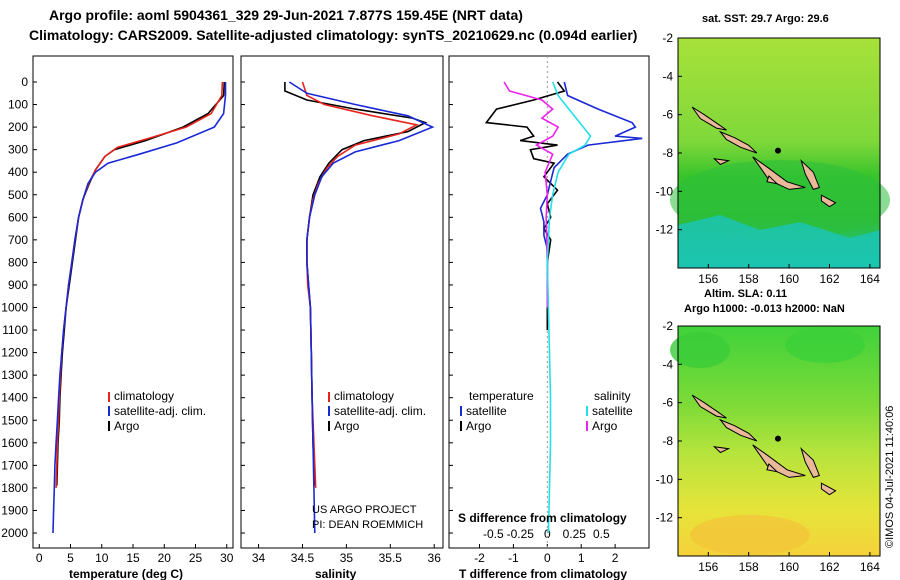 The image size is (900, 580). Describe the element at coordinates (605, 426) in the screenshot. I see `diff-legend-s-argo: Argo` at that location.